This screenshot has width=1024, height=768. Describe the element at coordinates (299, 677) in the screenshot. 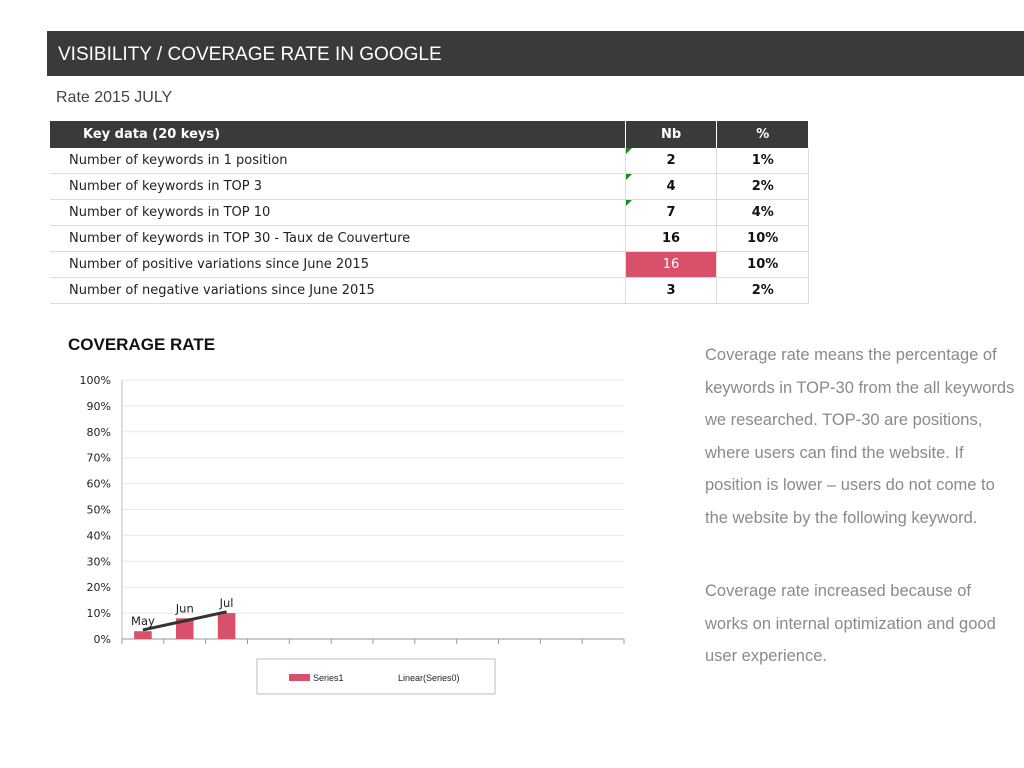

I see `legend-swatch-series1` at that location.